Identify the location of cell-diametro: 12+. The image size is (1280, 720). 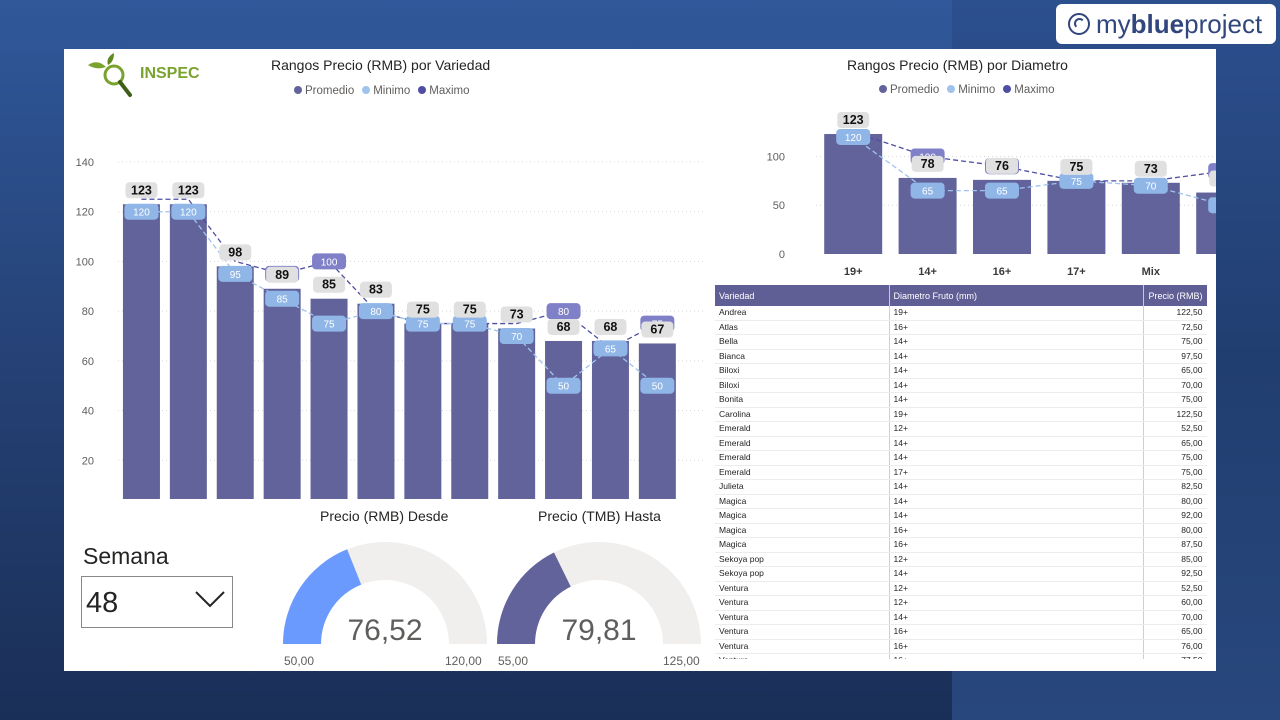
(1016, 429).